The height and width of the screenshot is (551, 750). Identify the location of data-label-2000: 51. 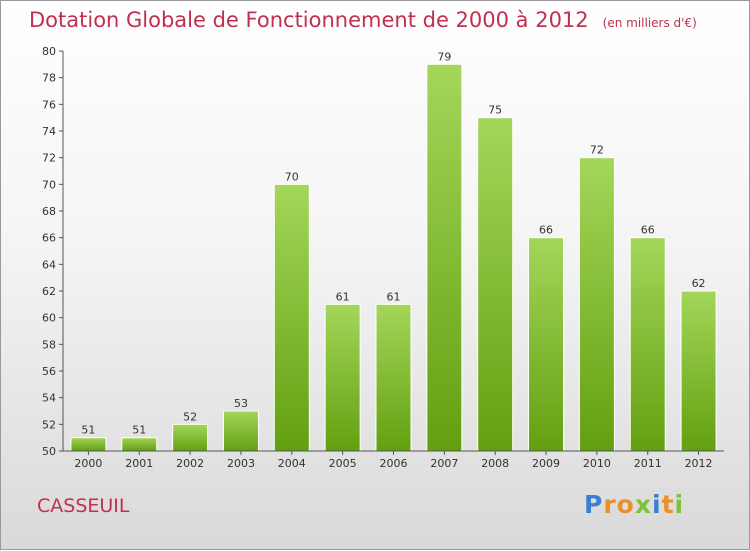
(88, 430).